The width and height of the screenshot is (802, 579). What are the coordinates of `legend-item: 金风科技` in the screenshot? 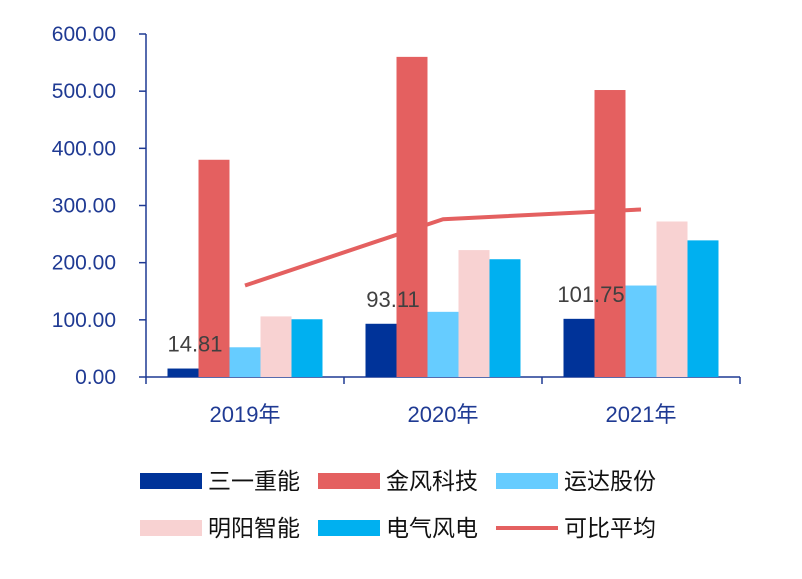 It's located at (398, 481).